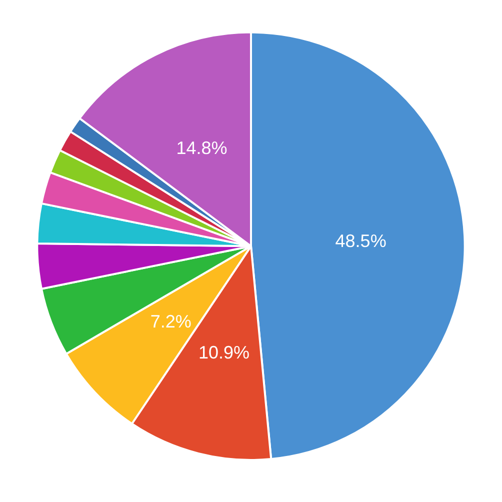 The image size is (502, 502). What do you see at coordinates (360, 240) in the screenshot?
I see `data-label: 48.5%` at bounding box center [360, 240].